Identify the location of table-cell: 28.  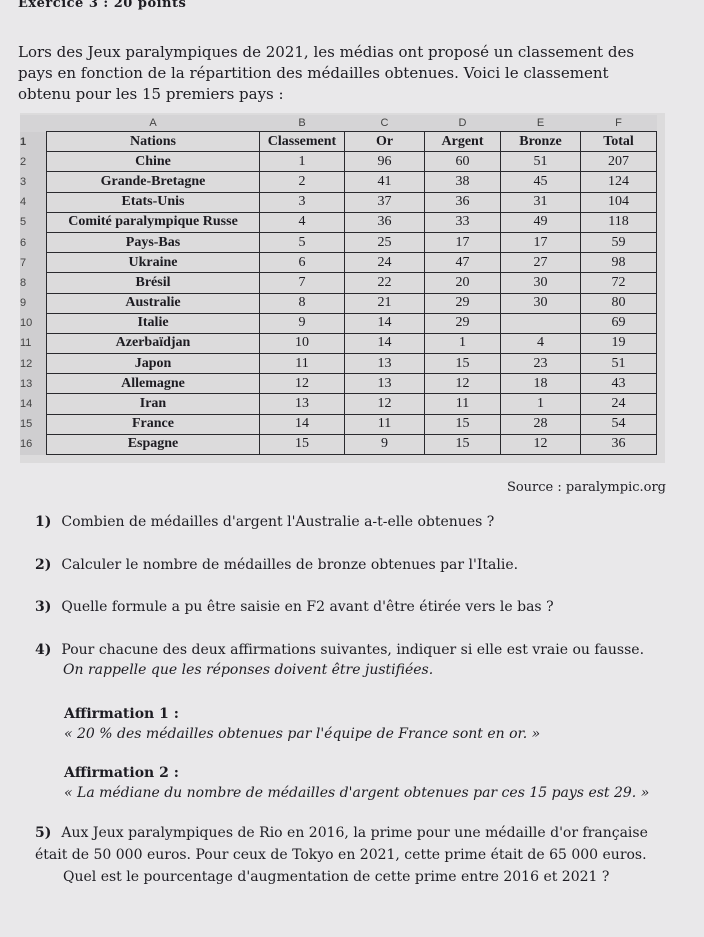
(540, 424).